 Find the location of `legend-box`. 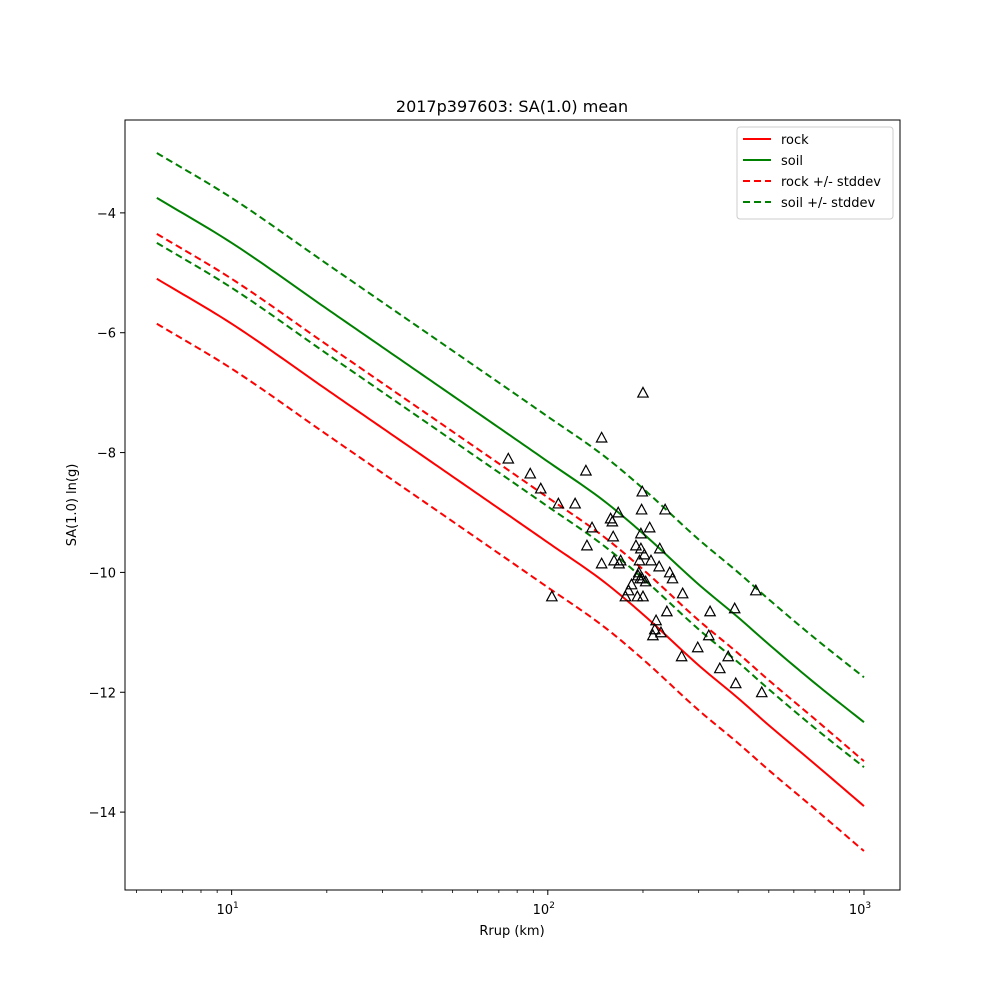

legend-box is located at coordinates (815, 173).